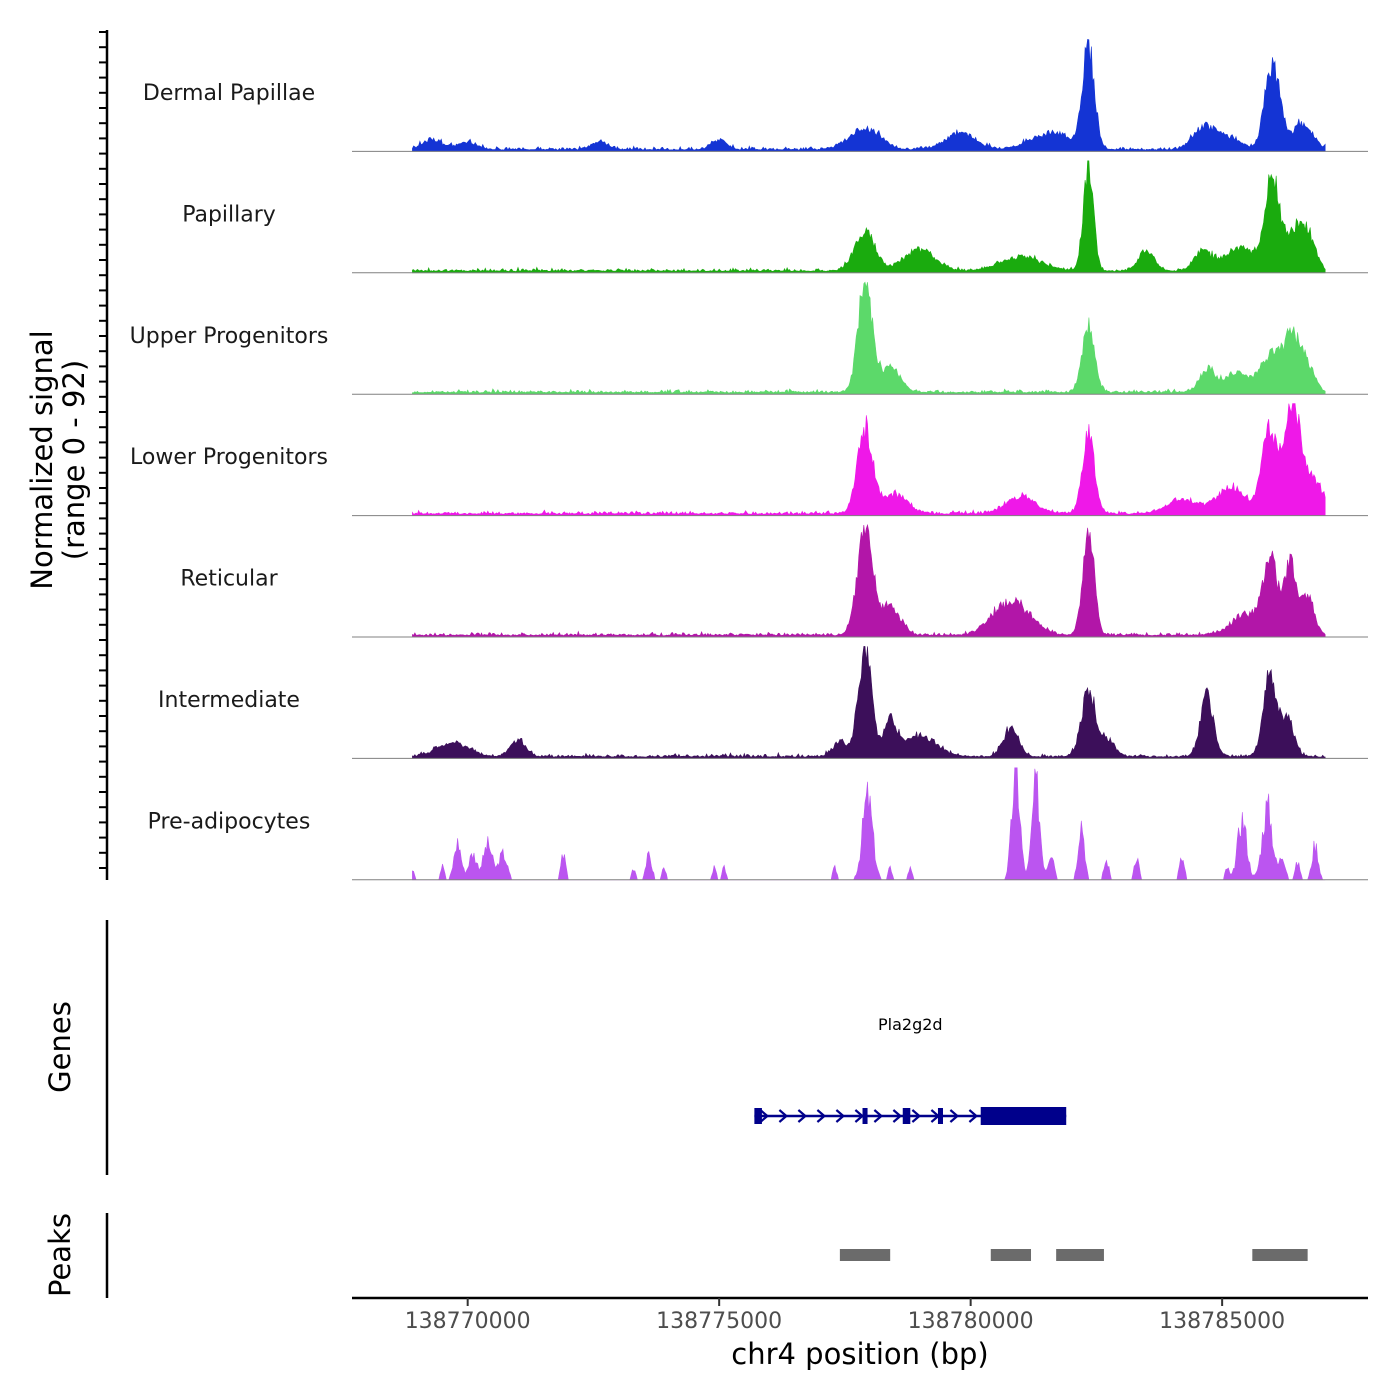 Image resolution: width=1400 pixels, height=1400 pixels. I want to click on x-axis-title: chr4 position (bp), so click(859, 1354).